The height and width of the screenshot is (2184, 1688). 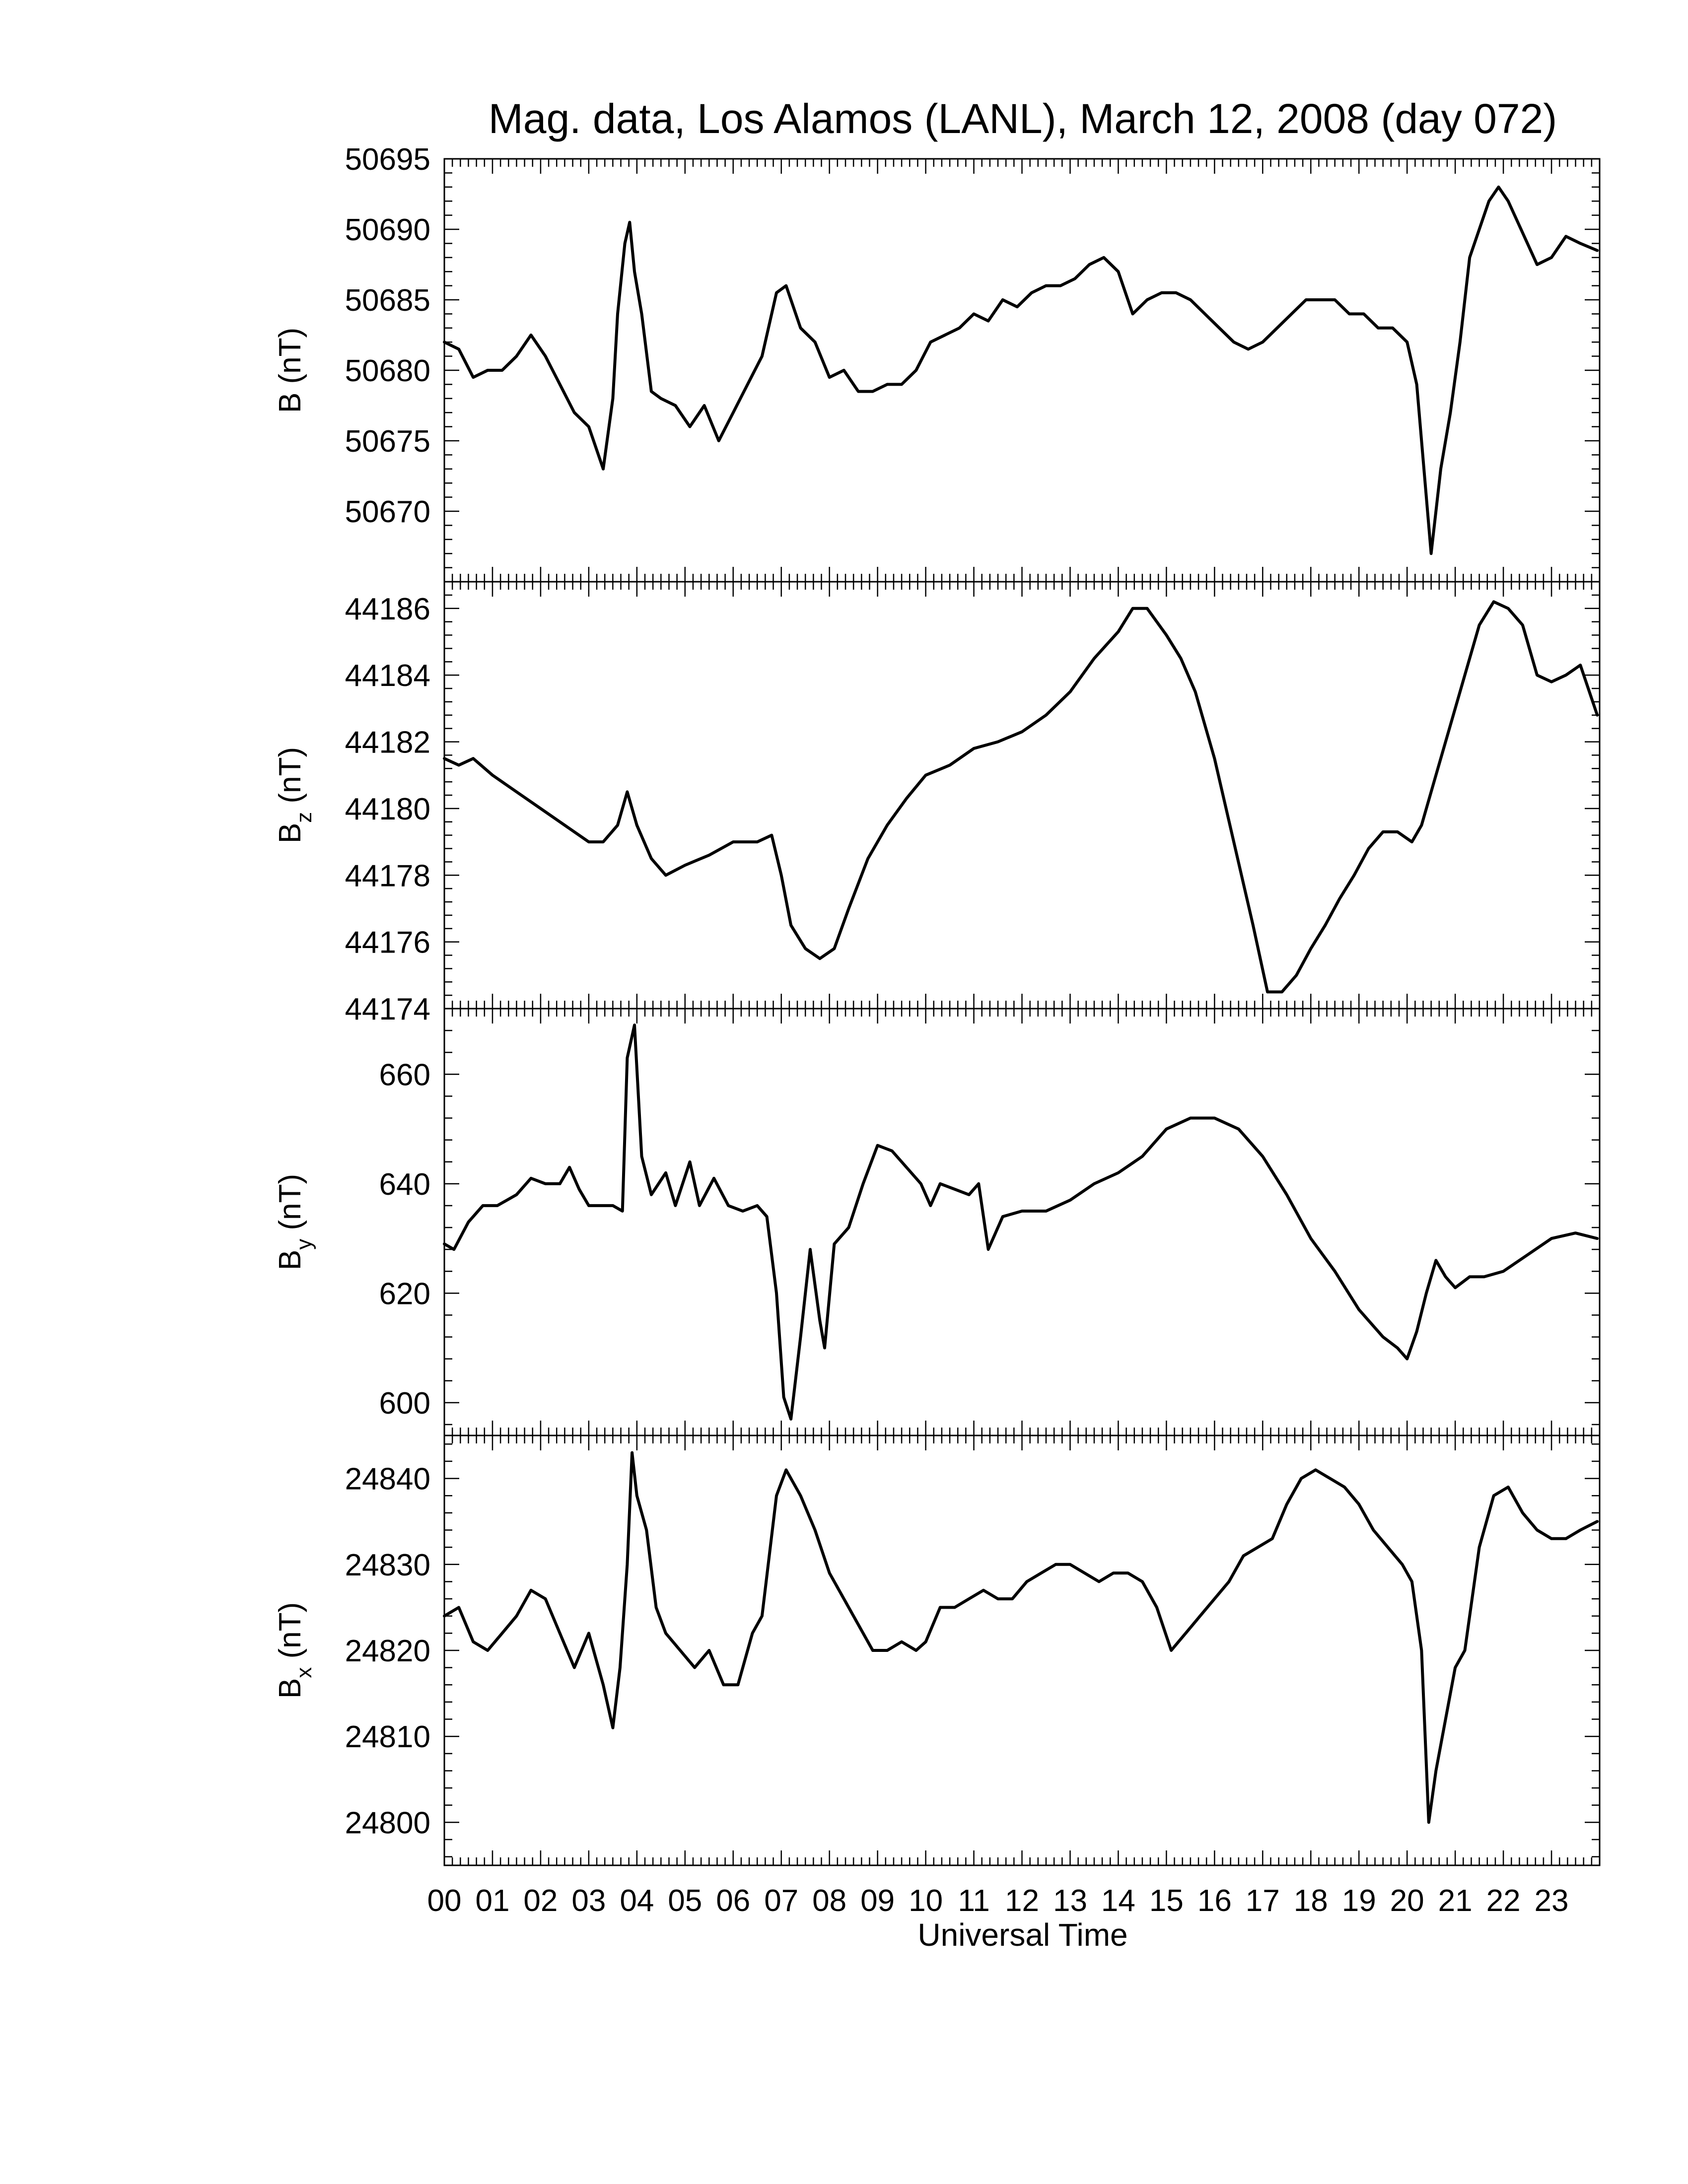 What do you see at coordinates (387, 1479) in the screenshot?
I see `y-tick-label: 24840` at bounding box center [387, 1479].